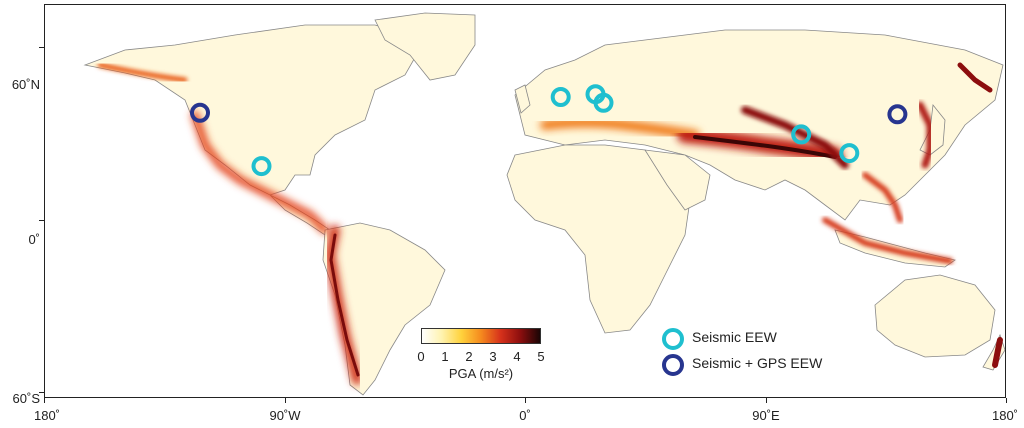 Image resolution: width=1024 pixels, height=428 pixels. I want to click on marker-turkey, so click(603, 102).